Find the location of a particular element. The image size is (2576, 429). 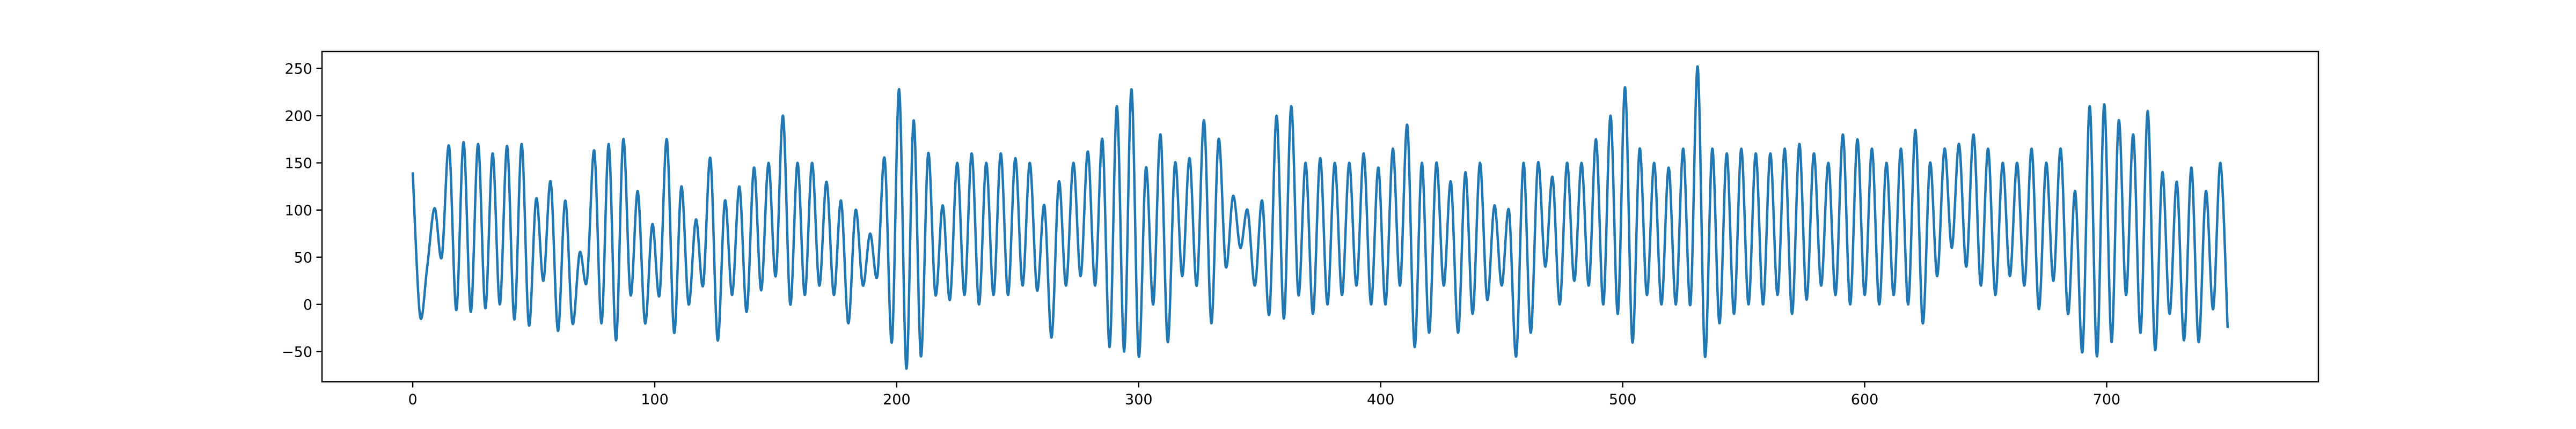

x-tick-label: 600 is located at coordinates (1865, 399).